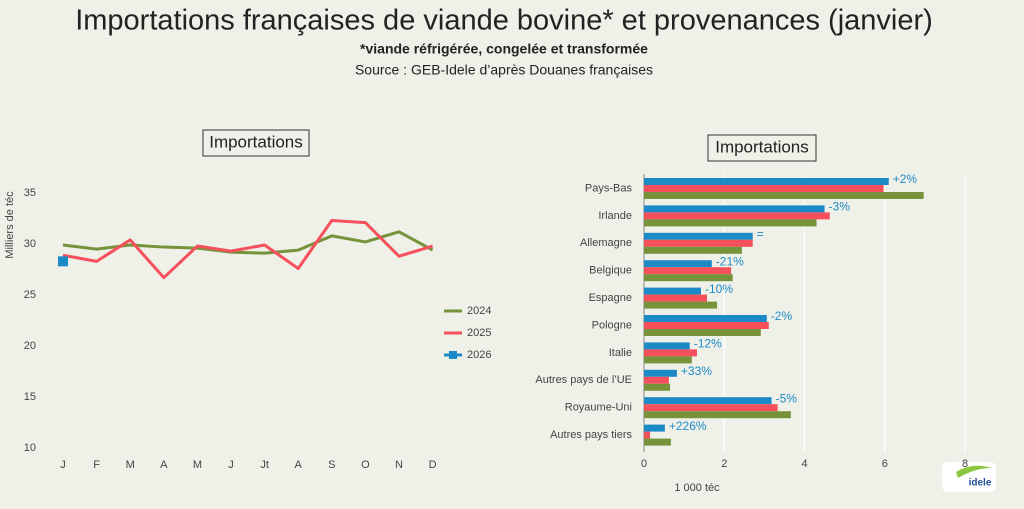  What do you see at coordinates (730, 261) in the screenshot?
I see `annotation: -21%` at bounding box center [730, 261].